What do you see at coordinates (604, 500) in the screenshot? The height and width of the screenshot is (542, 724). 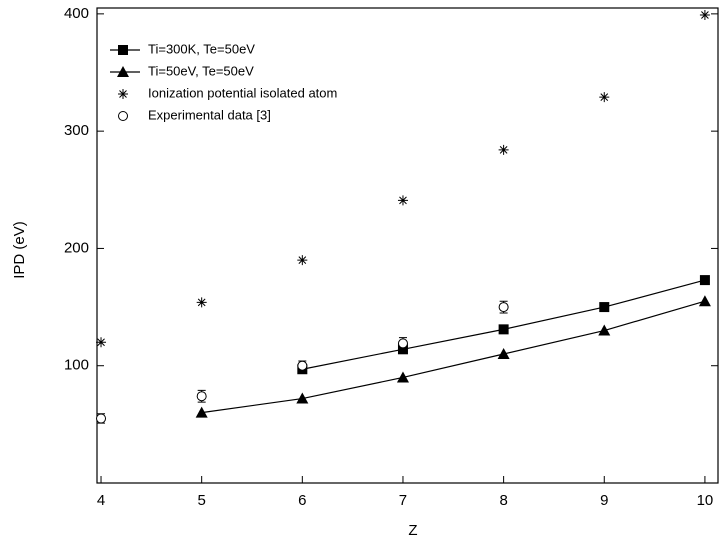 I see `x-tick-label: 9` at bounding box center [604, 500].